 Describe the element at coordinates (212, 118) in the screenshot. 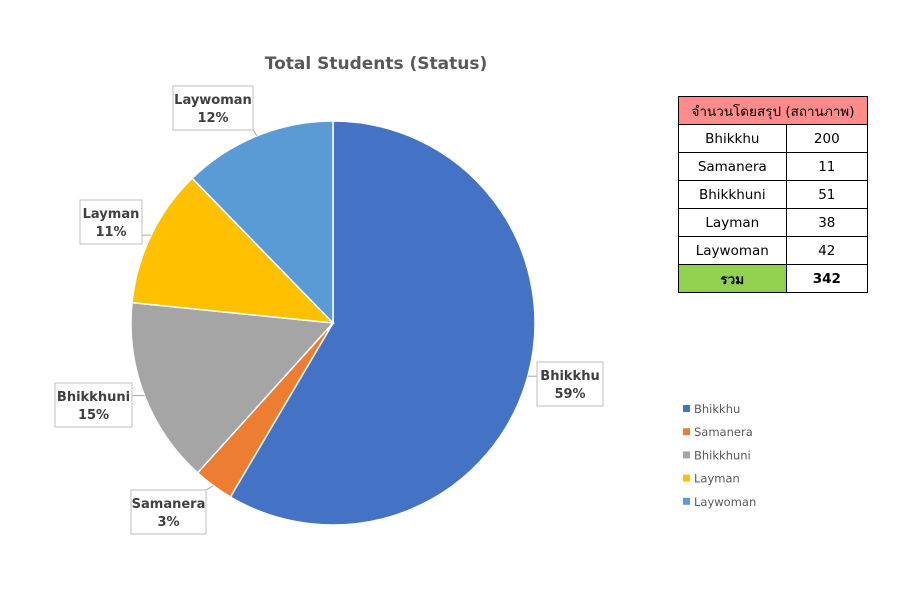

I see `data-label-percent: 12%` at that location.